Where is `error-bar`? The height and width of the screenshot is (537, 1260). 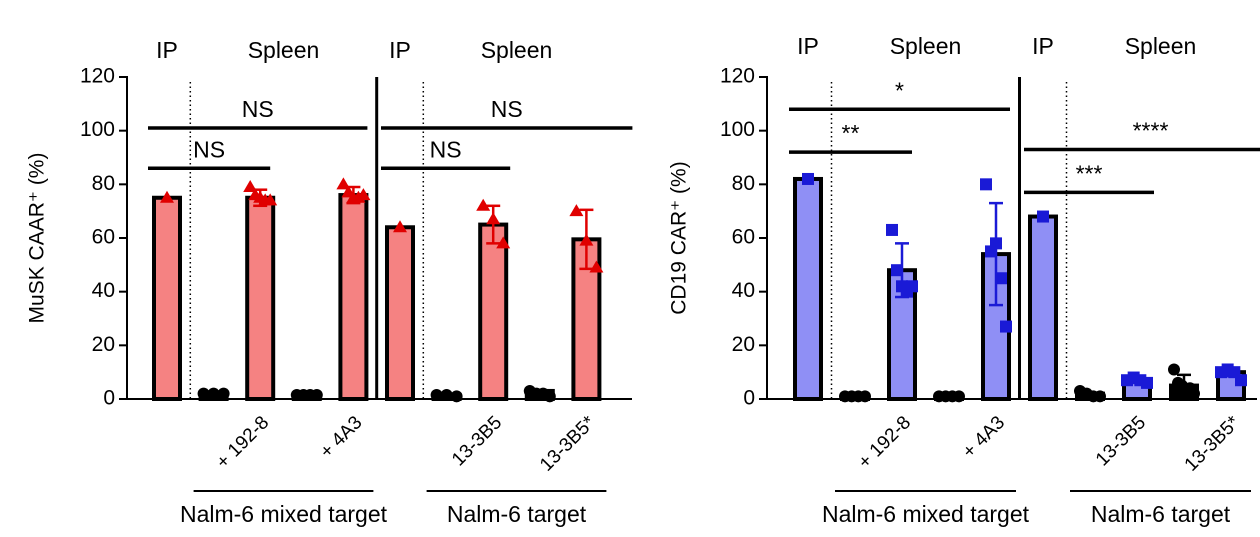
error-bar is located at coordinates (493, 224).